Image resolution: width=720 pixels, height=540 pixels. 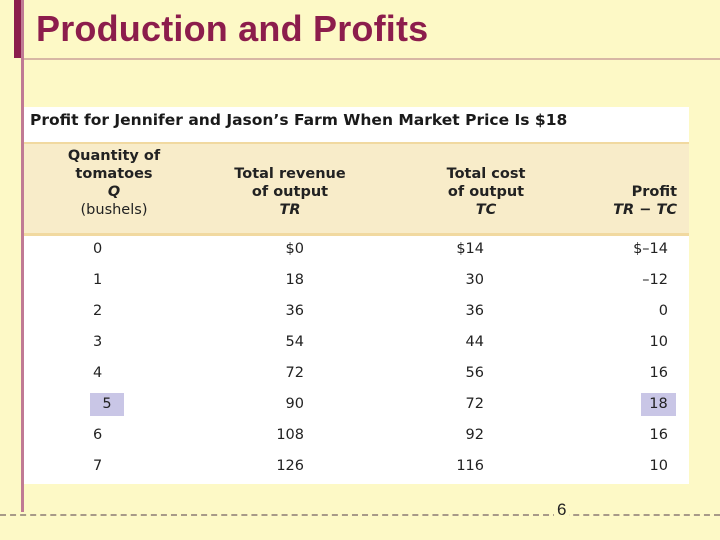 What do you see at coordinates (356, 373) in the screenshot?
I see `table-row: 4 72 56 16` at bounding box center [356, 373].